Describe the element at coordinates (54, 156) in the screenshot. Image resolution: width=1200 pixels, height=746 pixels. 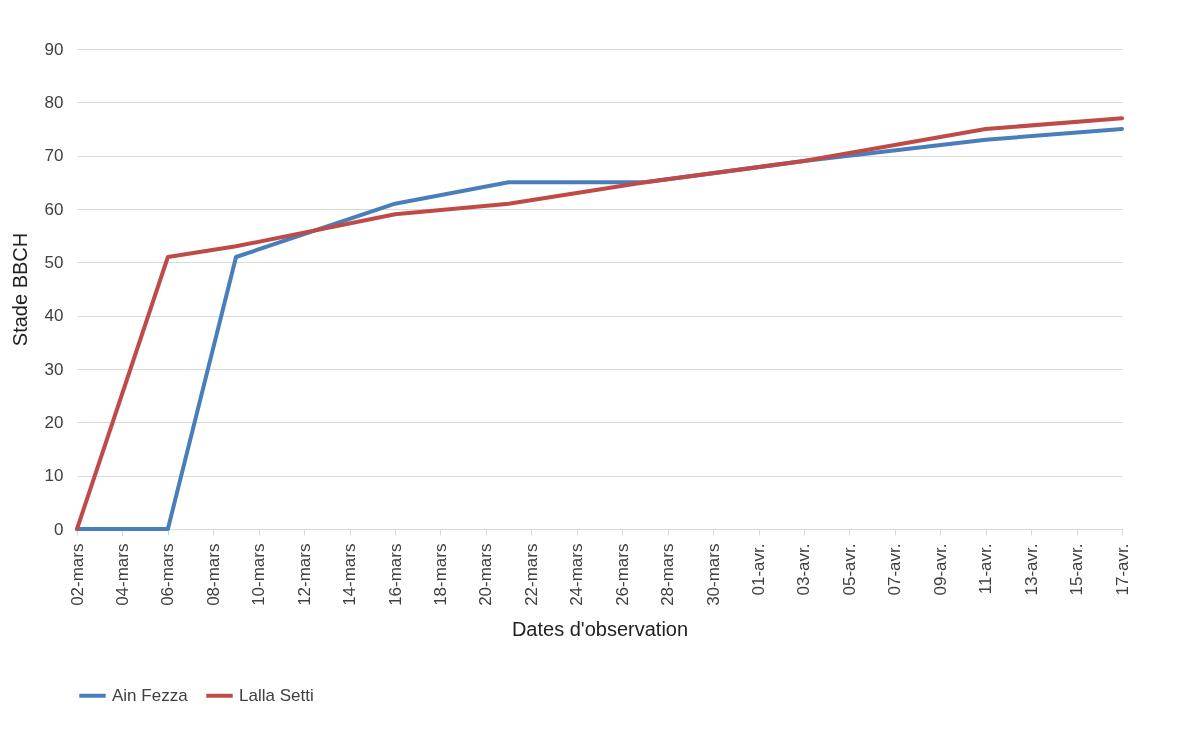
I see `y-tick-label: 70` at that location.